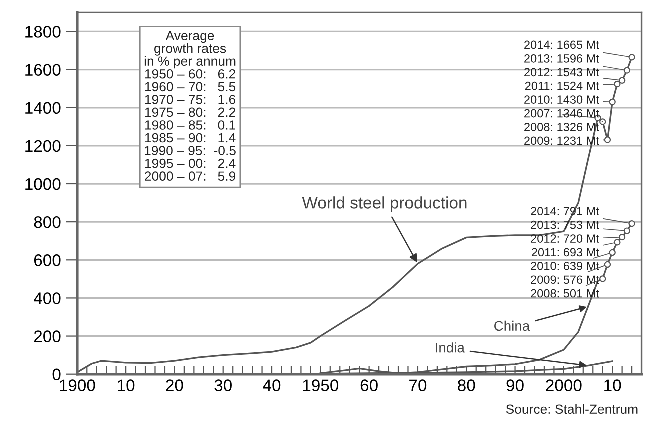  What do you see at coordinates (272, 386) in the screenshot?
I see `x-tick-label: 40` at bounding box center [272, 386].